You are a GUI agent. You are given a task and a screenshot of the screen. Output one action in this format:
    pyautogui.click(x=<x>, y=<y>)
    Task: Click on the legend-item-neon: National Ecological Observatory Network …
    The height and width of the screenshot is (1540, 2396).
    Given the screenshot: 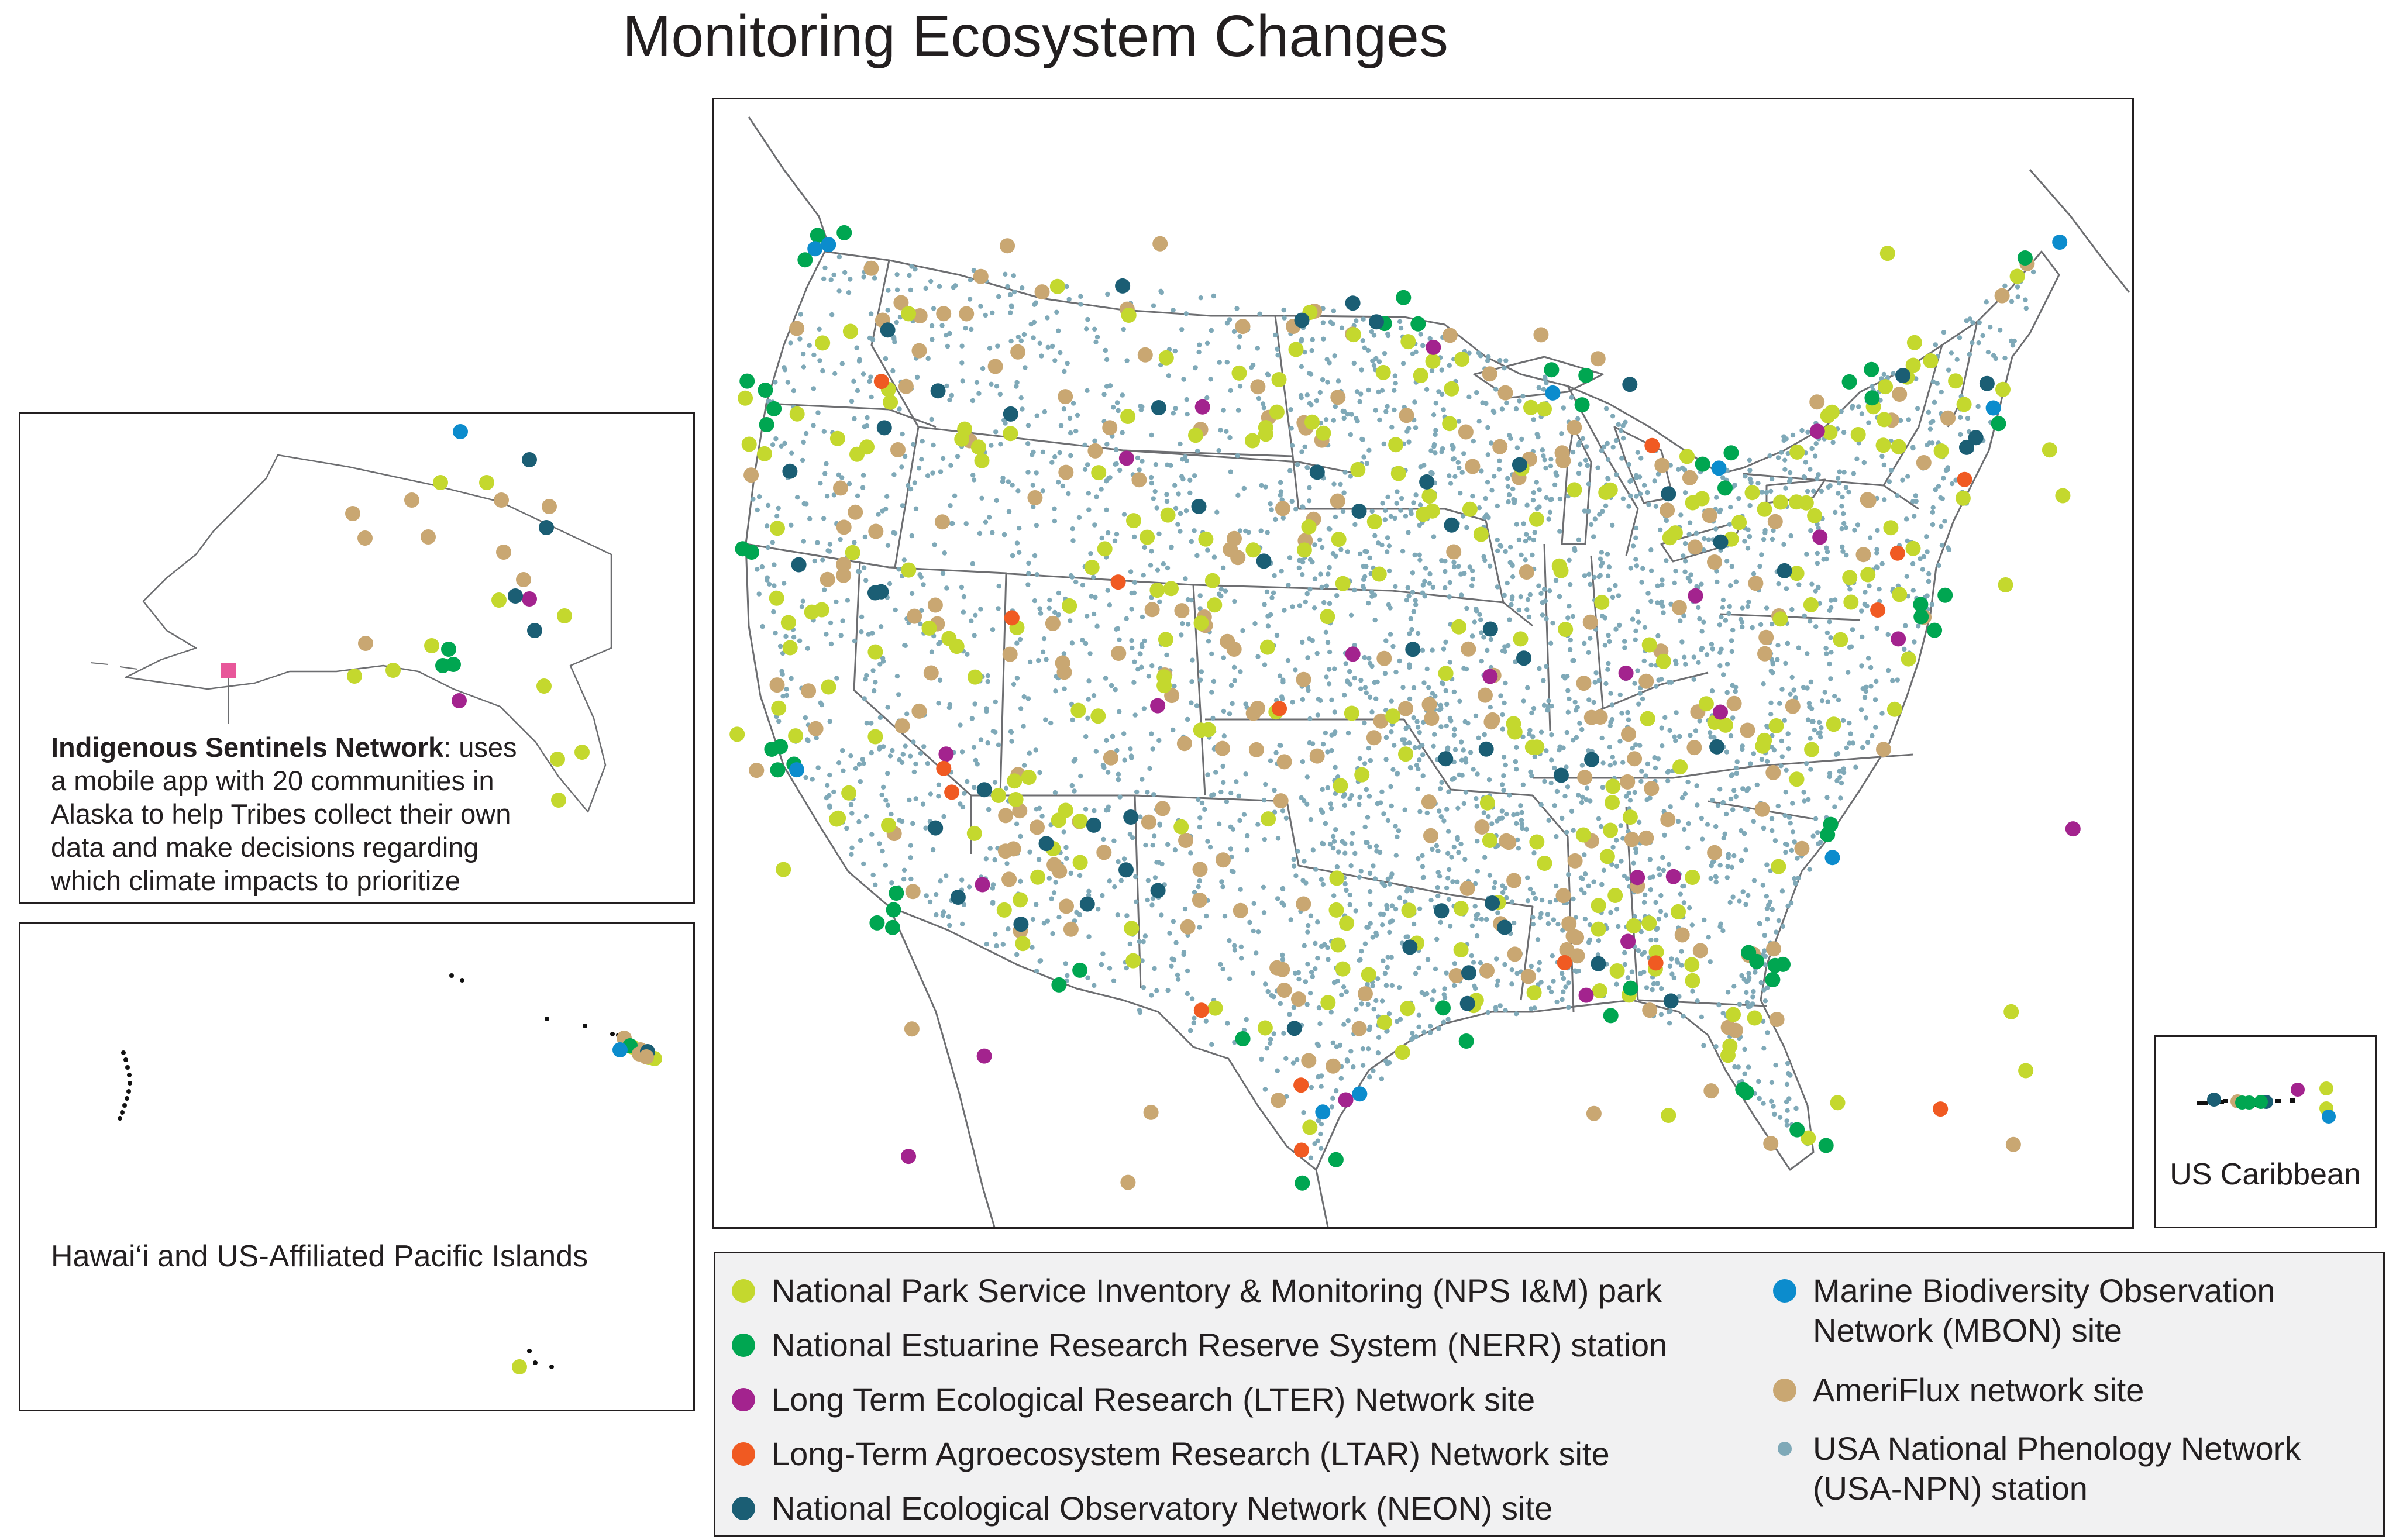 What is the action you would take?
    pyautogui.click(x=1142, y=1508)
    